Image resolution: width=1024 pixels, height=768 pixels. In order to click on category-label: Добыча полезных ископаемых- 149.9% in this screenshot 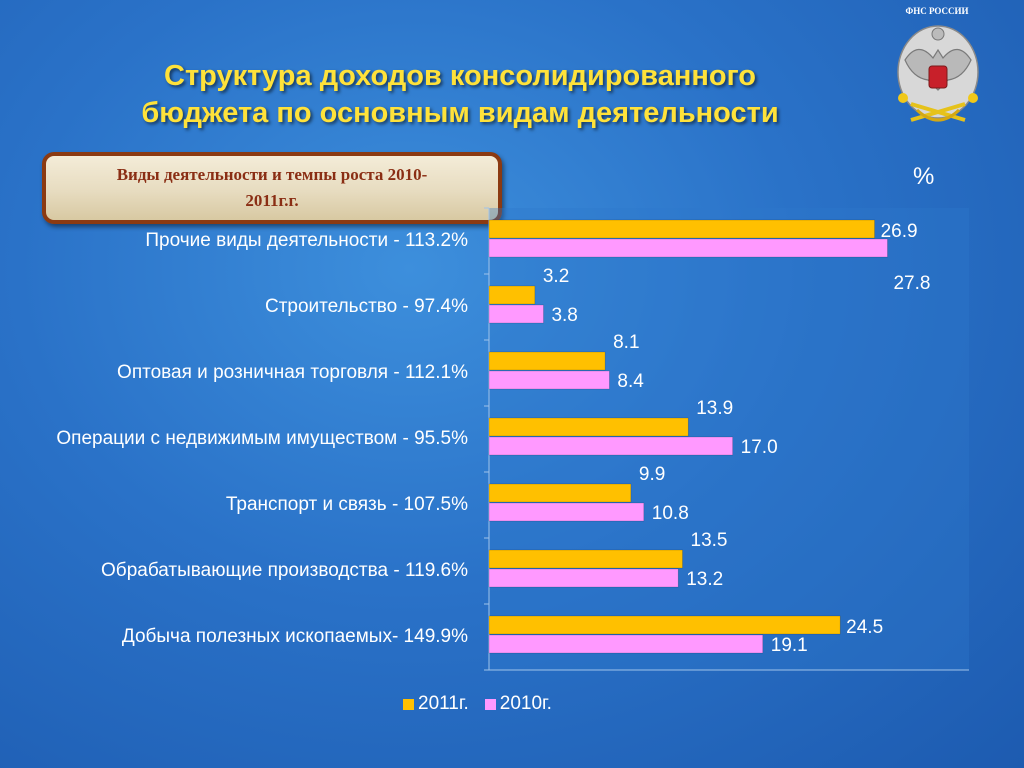, I will do `click(294, 636)`.